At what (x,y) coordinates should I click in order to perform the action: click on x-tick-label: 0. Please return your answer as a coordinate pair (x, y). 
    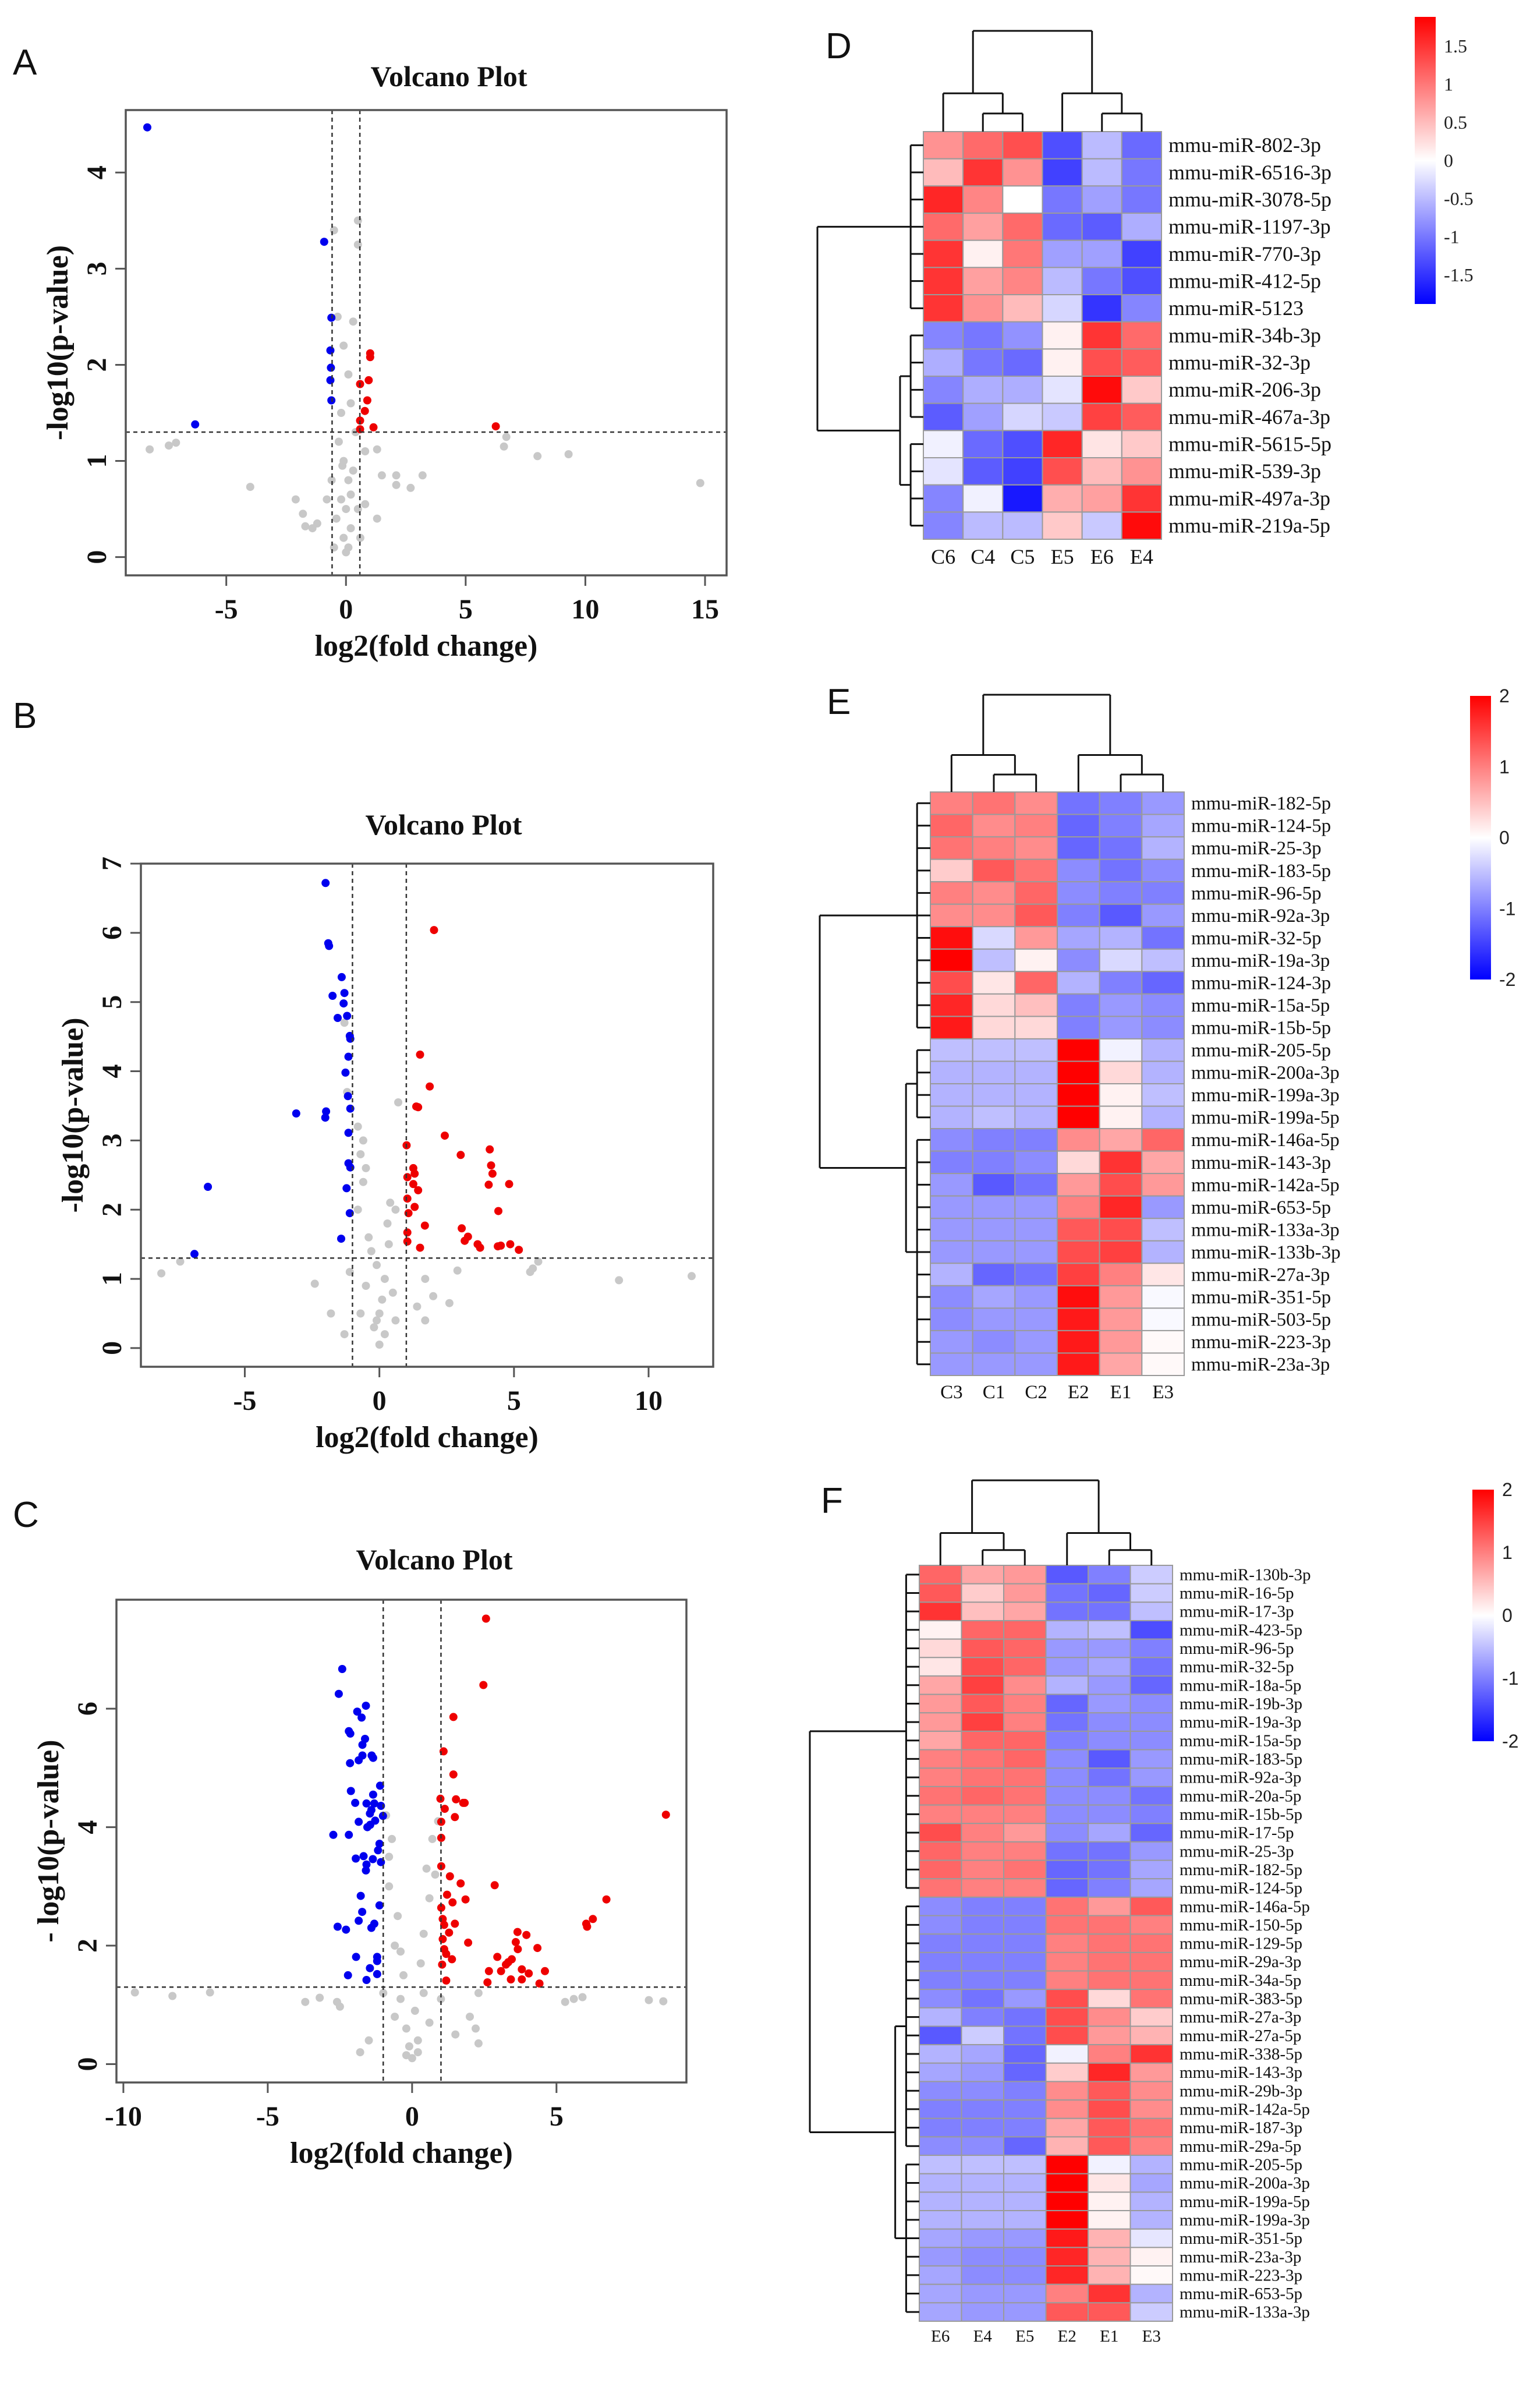
    Looking at the image, I should click on (346, 609).